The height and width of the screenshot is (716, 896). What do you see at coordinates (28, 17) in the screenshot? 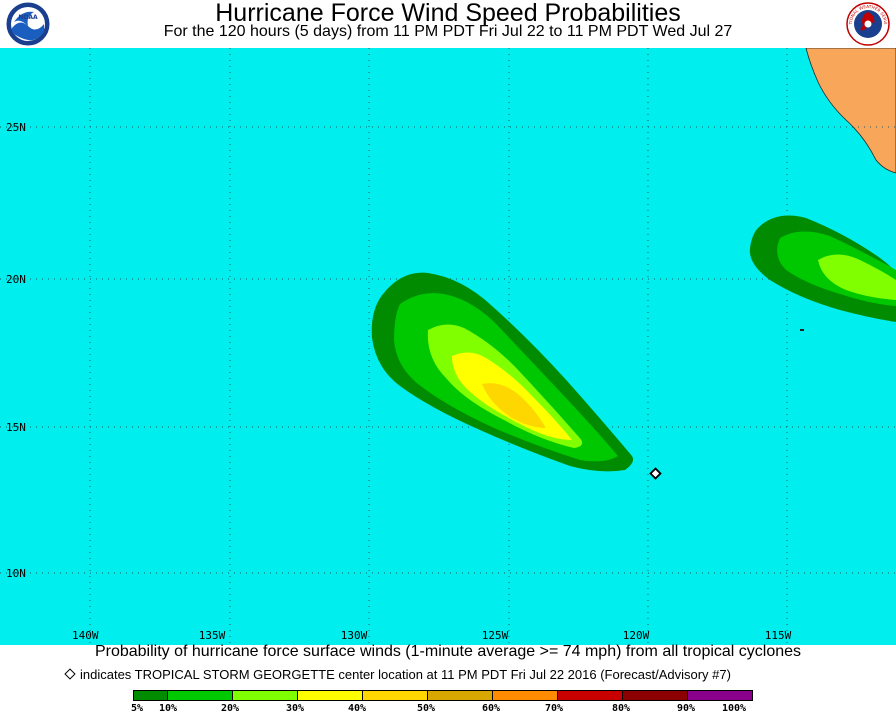
I see `svg-text: NOAA` at bounding box center [28, 17].